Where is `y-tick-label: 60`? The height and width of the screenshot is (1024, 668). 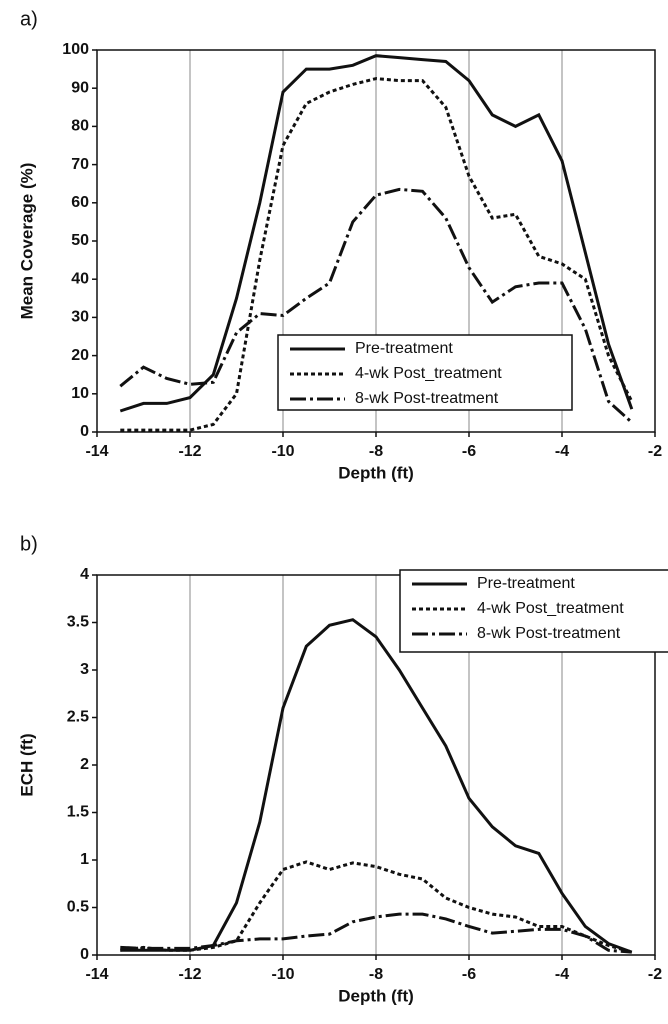
y-tick-label: 60 is located at coordinates (80, 202).